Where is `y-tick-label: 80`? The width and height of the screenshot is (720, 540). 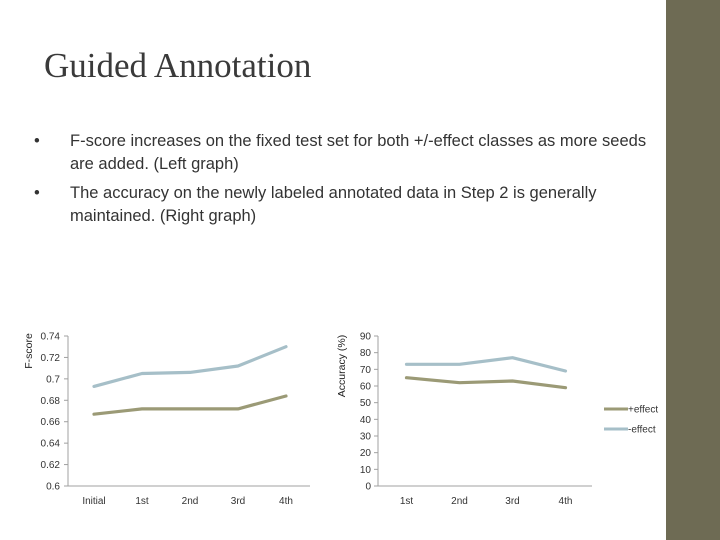 y-tick-label: 80 is located at coordinates (366, 353).